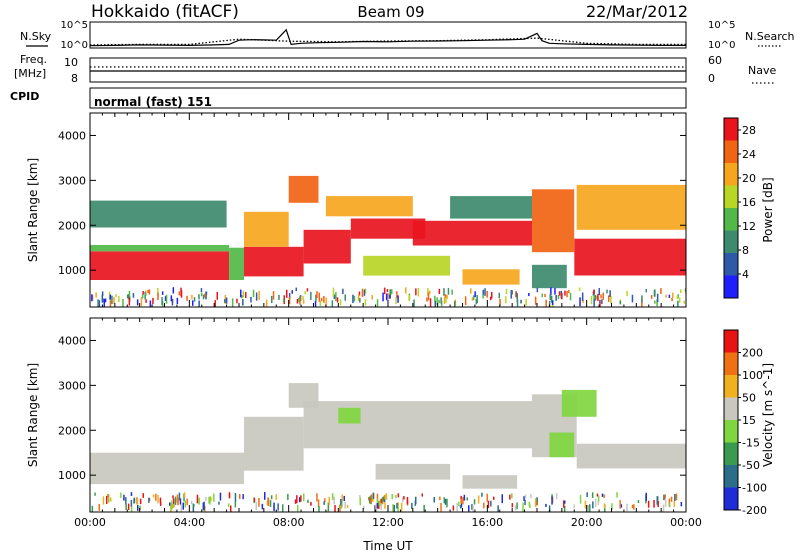 Image resolution: width=800 pixels, height=554 pixels. What do you see at coordinates (388, 522) in the screenshot?
I see `xtick-label-3: 12:00` at bounding box center [388, 522].